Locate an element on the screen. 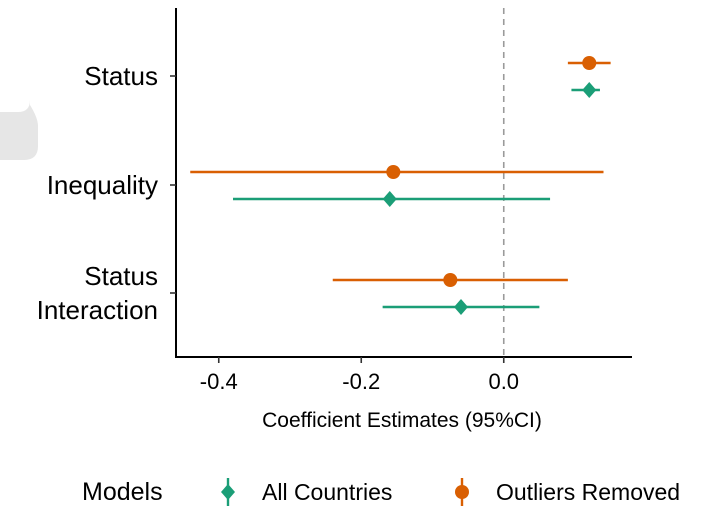 The width and height of the screenshot is (726, 509). legend: Models All Countries Outliers Removed is located at coordinates (381, 492).